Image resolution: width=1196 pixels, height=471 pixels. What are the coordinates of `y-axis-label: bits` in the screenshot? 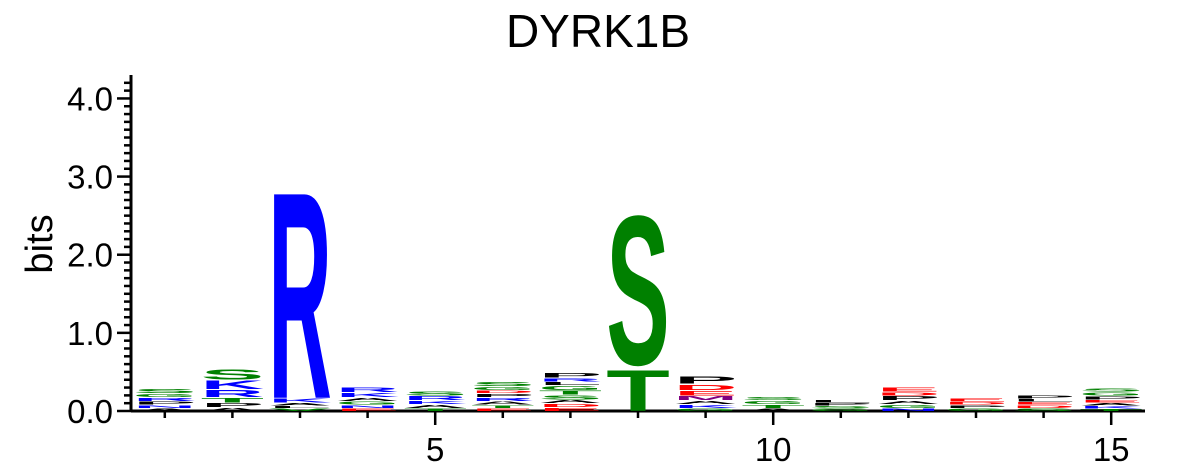 It's located at (40, 243).